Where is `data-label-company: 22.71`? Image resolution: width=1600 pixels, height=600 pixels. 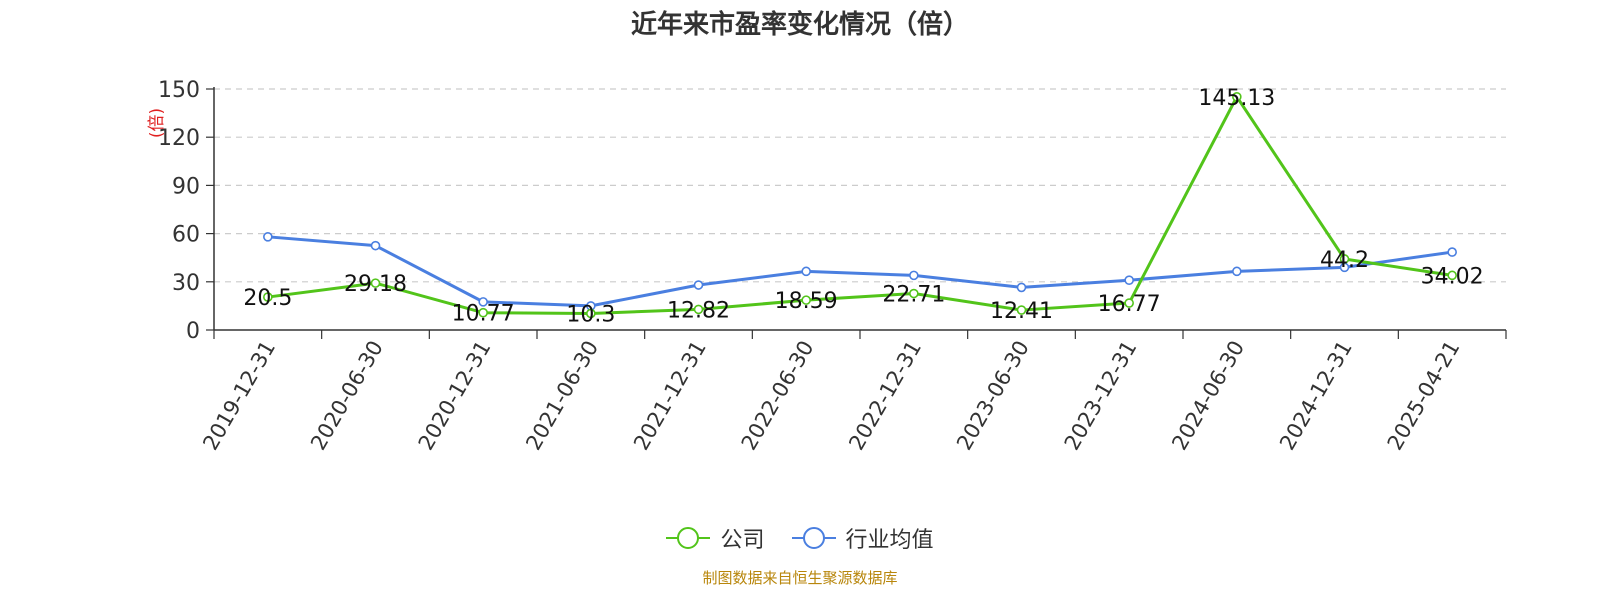 data-label-company: 22.71 is located at coordinates (913, 295).